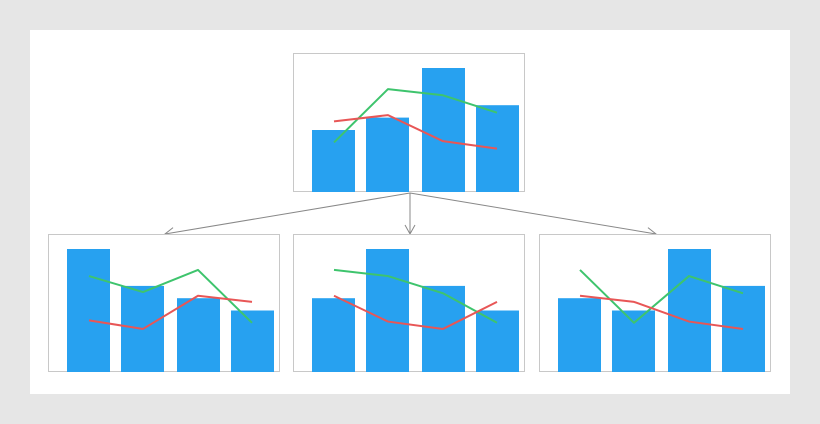 The width and height of the screenshot is (820, 424). I want to click on parent-chart-panel, so click(409, 122).